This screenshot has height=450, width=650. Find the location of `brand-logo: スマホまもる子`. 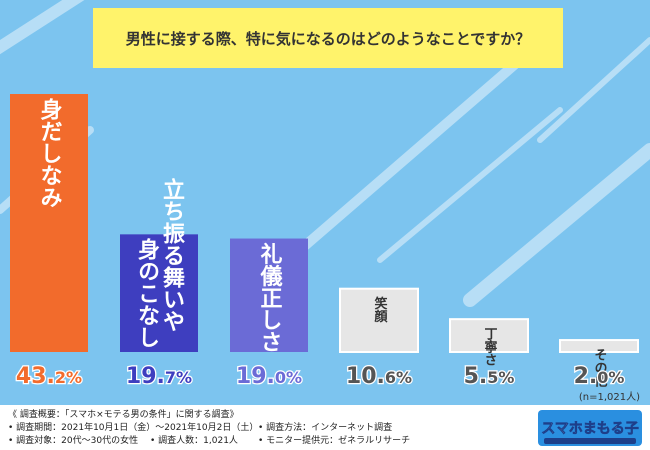

brand-logo: スマホまもる子 is located at coordinates (590, 428).